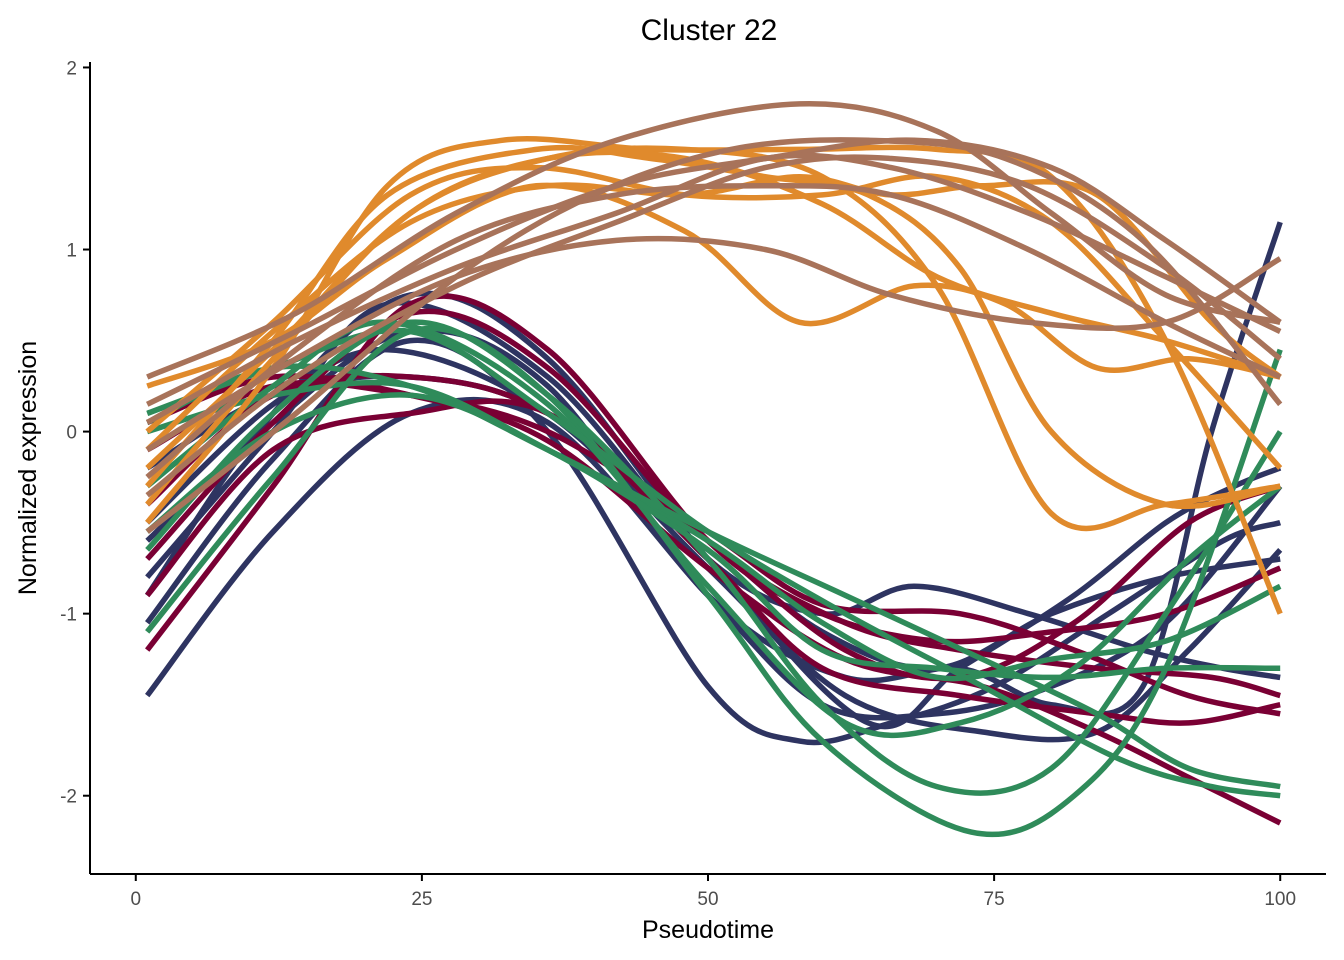 The width and height of the screenshot is (1344, 960). What do you see at coordinates (68, 797) in the screenshot?
I see `y-tick-label: -2` at bounding box center [68, 797].